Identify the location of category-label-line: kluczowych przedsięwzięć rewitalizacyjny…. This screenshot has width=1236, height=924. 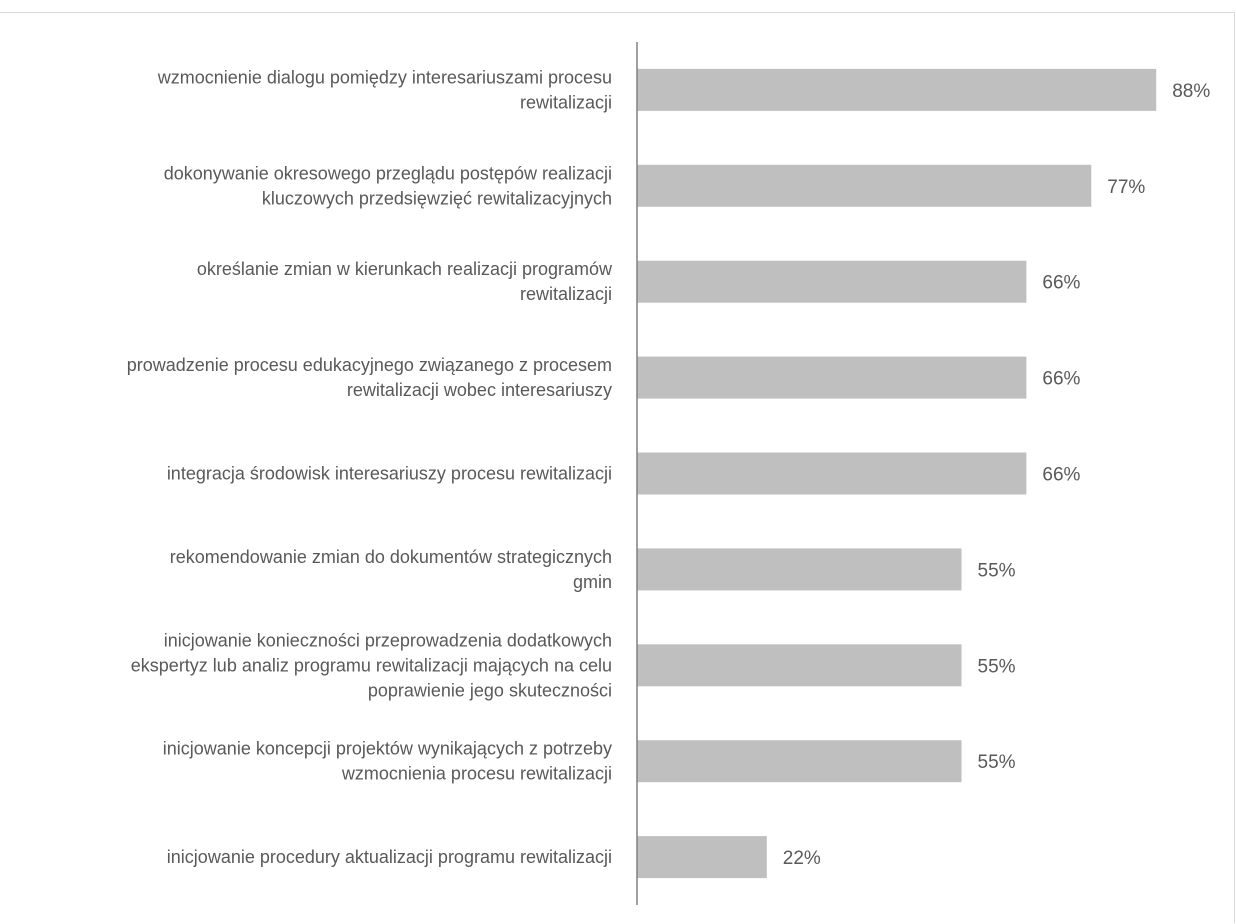
(437, 198).